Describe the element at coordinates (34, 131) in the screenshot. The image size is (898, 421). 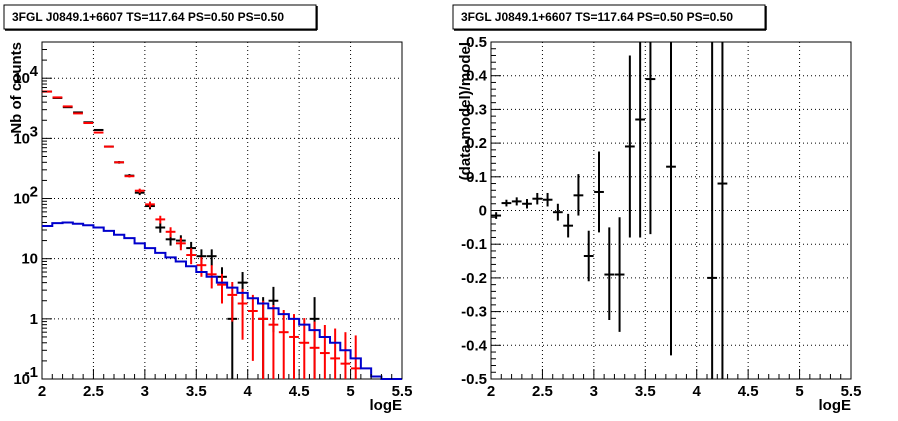
I see `y-tick-exponent: 3` at that location.